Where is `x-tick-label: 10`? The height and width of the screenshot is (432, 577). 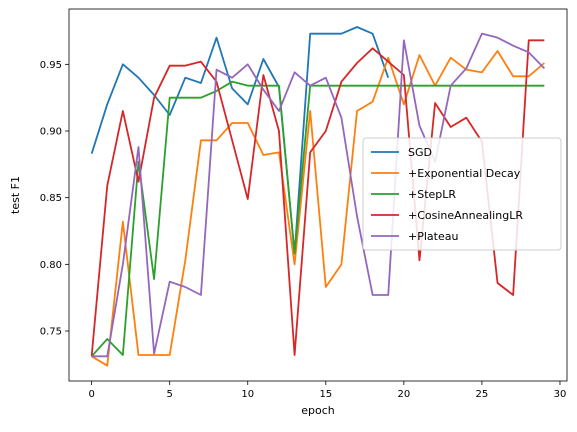
x-tick-label: 10 is located at coordinates (247, 394).